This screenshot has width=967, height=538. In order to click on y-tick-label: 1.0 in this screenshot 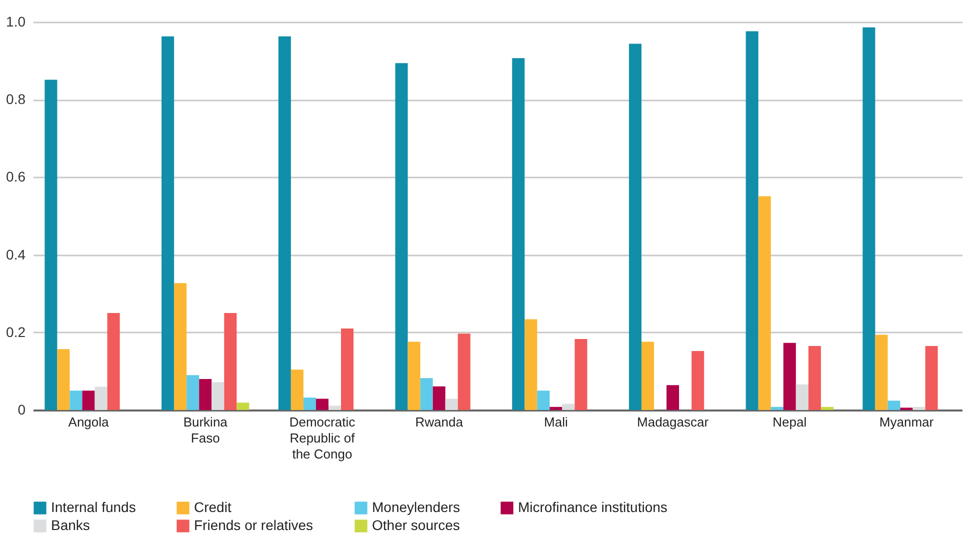, I will do `click(16, 22)`.